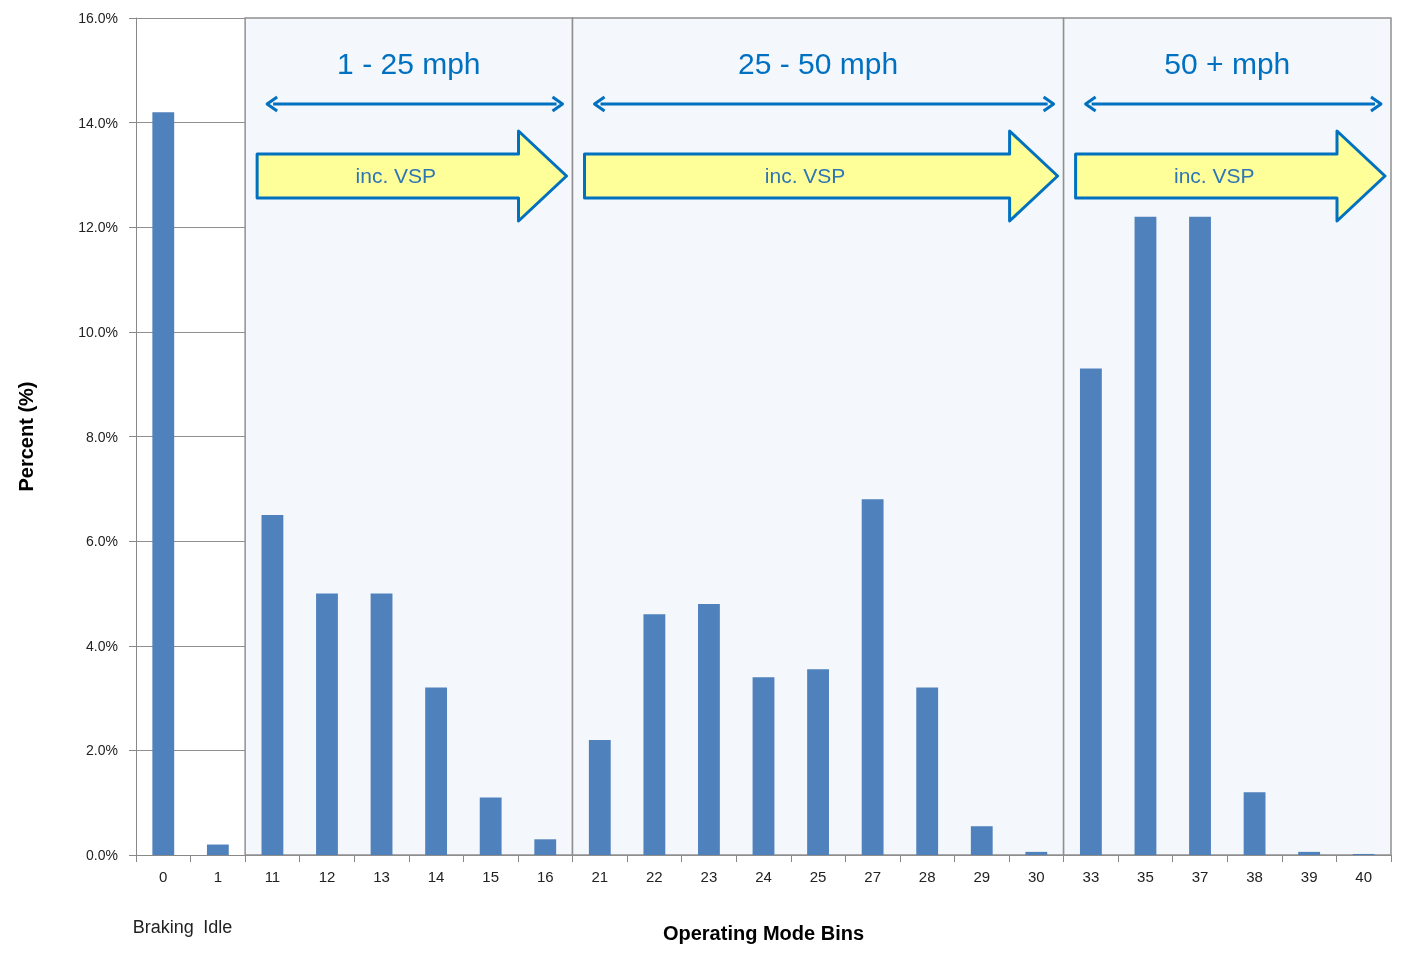 The image size is (1405, 956). I want to click on text: Braking, so click(163, 927).